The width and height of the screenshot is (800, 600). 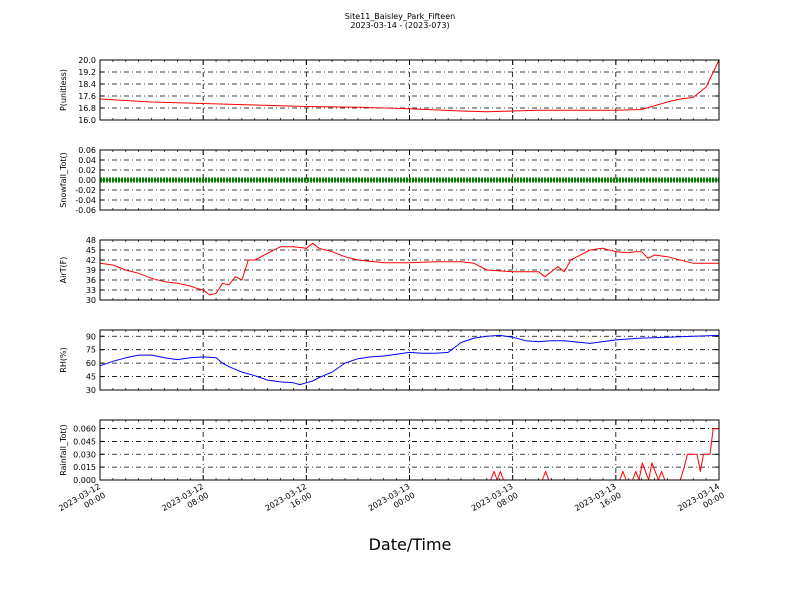 I want to click on y-tick-label: 60, so click(x=91, y=363).